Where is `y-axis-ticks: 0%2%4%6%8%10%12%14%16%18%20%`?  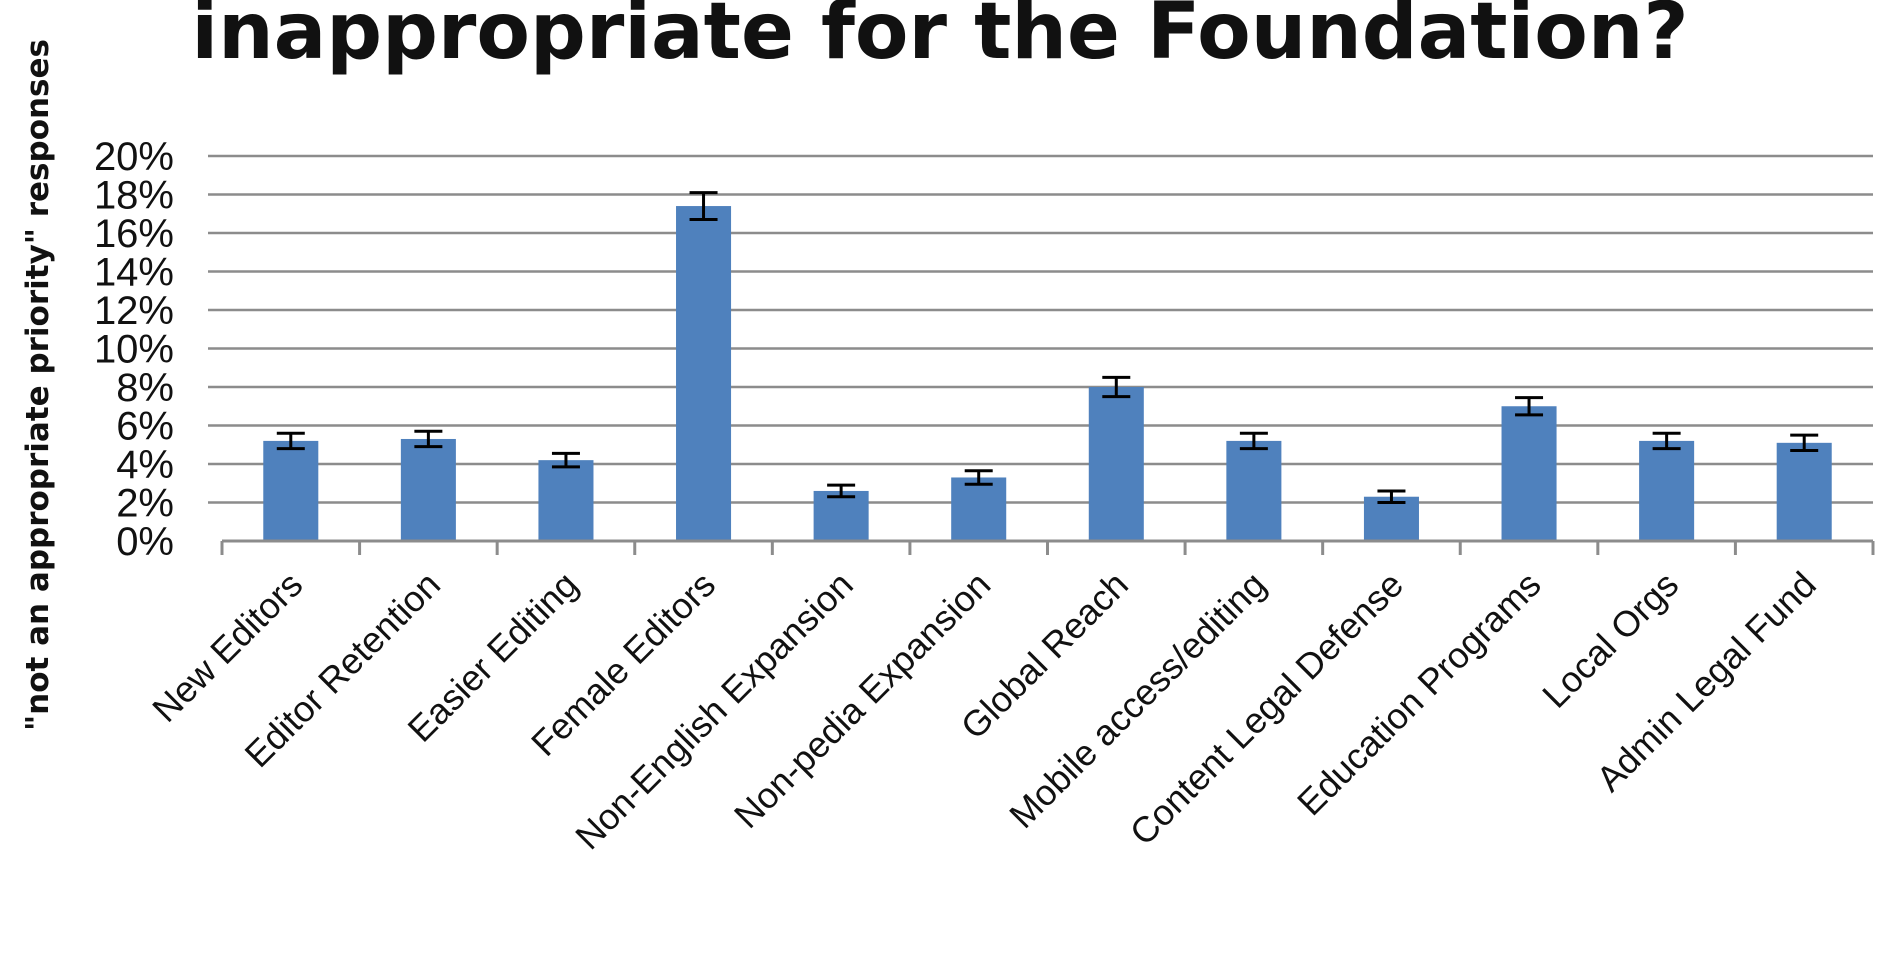 y-axis-ticks: 0%2%4%6%8%10%12%14%16%18%20% is located at coordinates (134, 349).